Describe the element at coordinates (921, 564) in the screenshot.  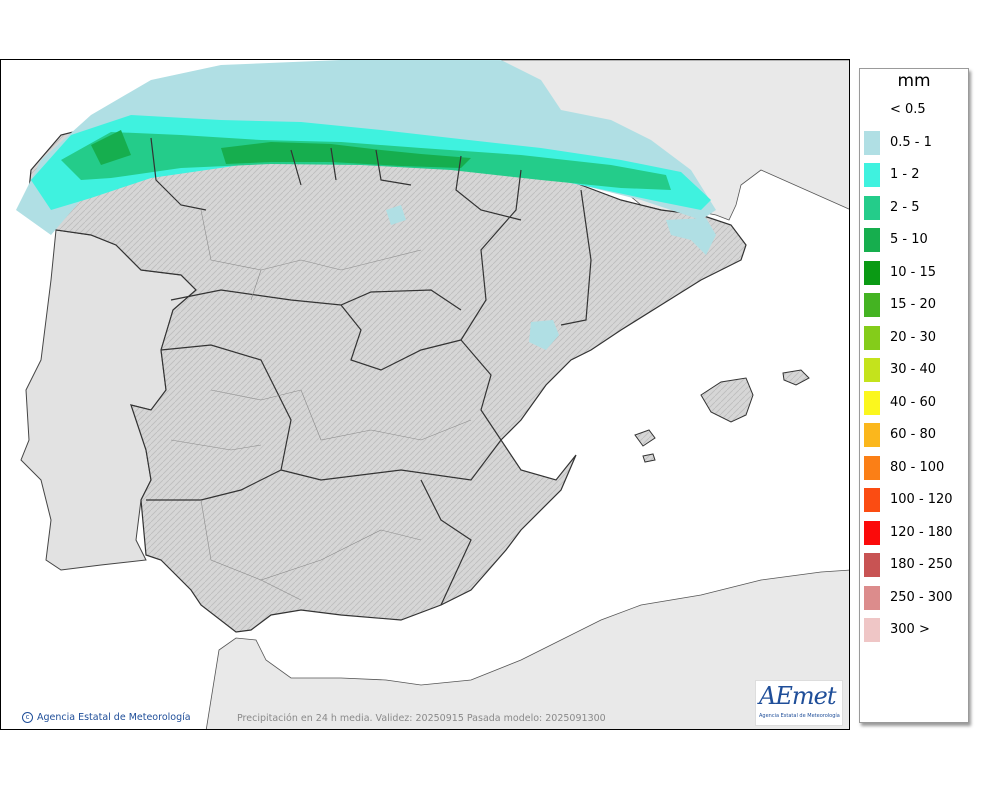
I see `legend-label: 180 - 250` at that location.